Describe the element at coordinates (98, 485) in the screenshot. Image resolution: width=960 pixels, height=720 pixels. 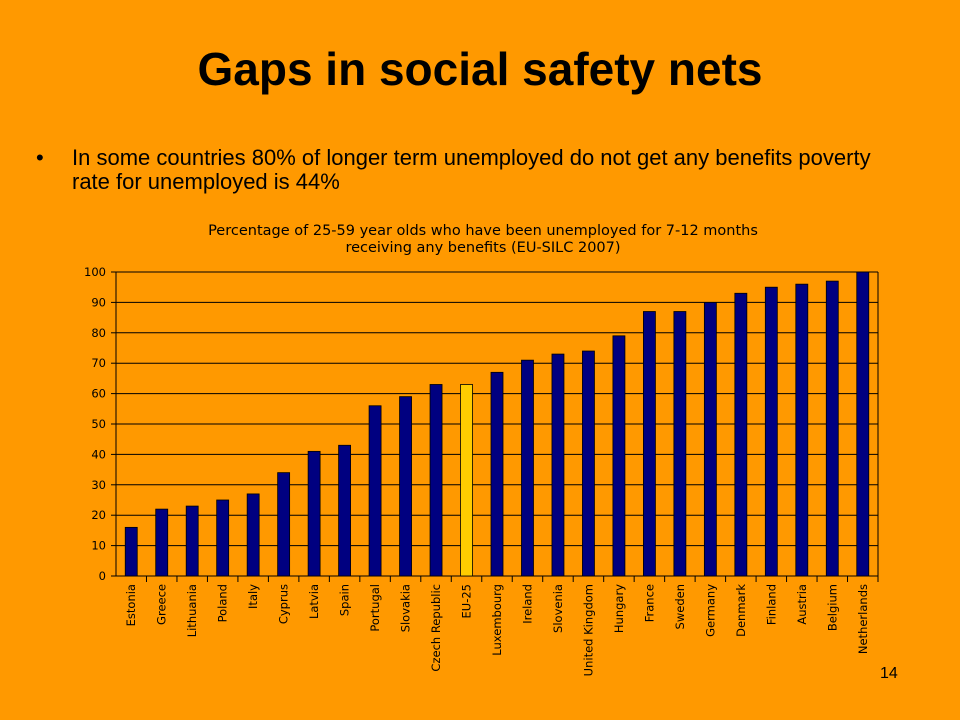
I see `y-tick-label-30: 30` at that location.